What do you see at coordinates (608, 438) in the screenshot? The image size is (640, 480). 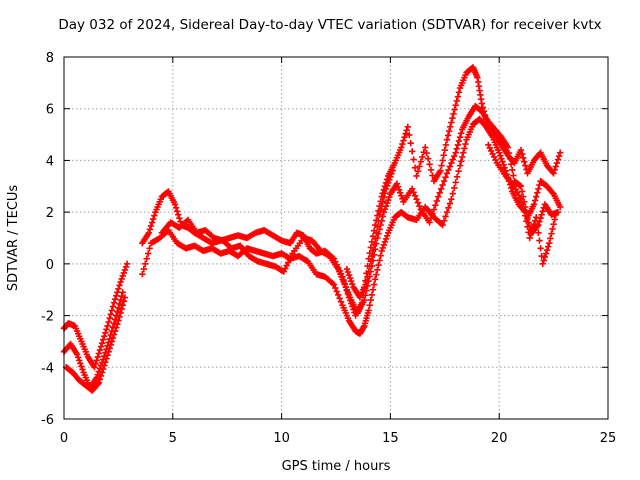 I see `x-tick-label: 25` at bounding box center [608, 438].